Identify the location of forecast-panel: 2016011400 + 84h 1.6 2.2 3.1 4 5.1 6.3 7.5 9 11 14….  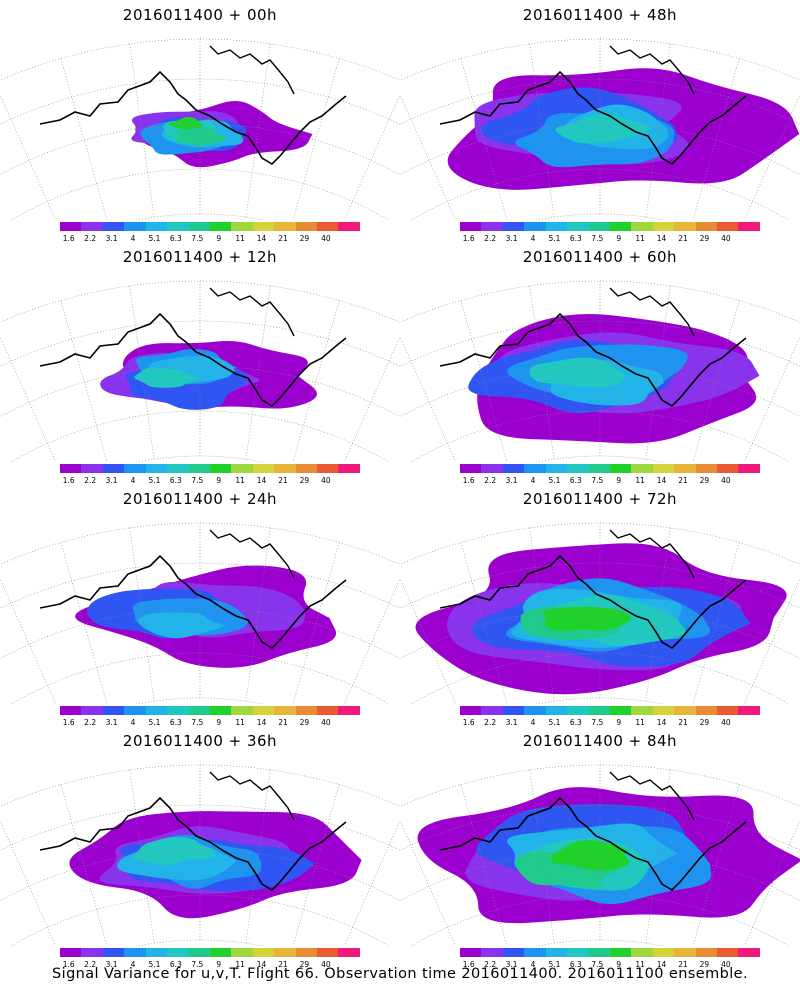
(600, 851).